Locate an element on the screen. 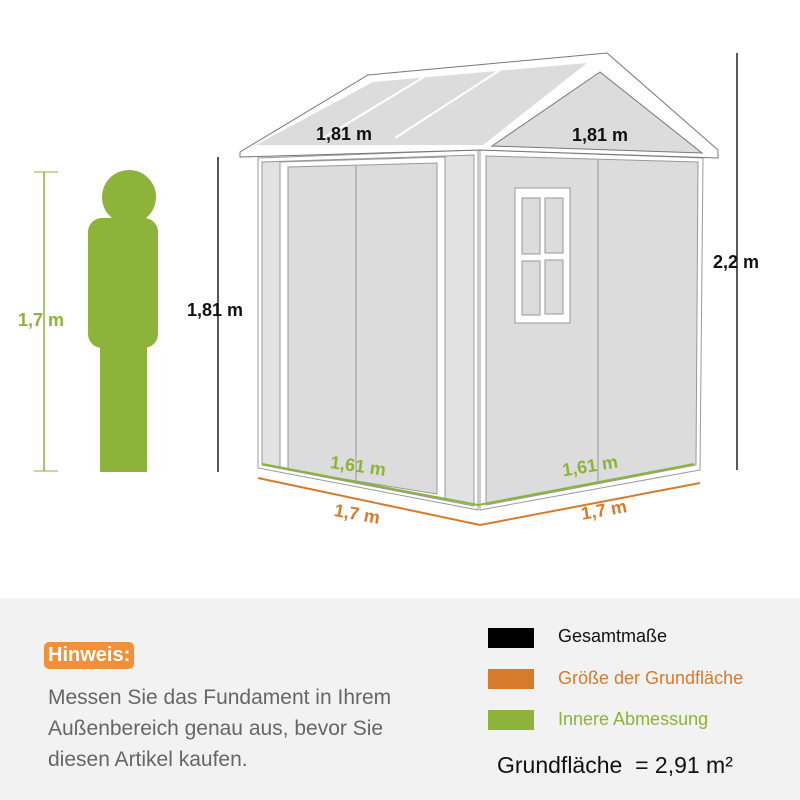 This screenshot has height=800, width=800. legend-swatch-base is located at coordinates (511, 679).